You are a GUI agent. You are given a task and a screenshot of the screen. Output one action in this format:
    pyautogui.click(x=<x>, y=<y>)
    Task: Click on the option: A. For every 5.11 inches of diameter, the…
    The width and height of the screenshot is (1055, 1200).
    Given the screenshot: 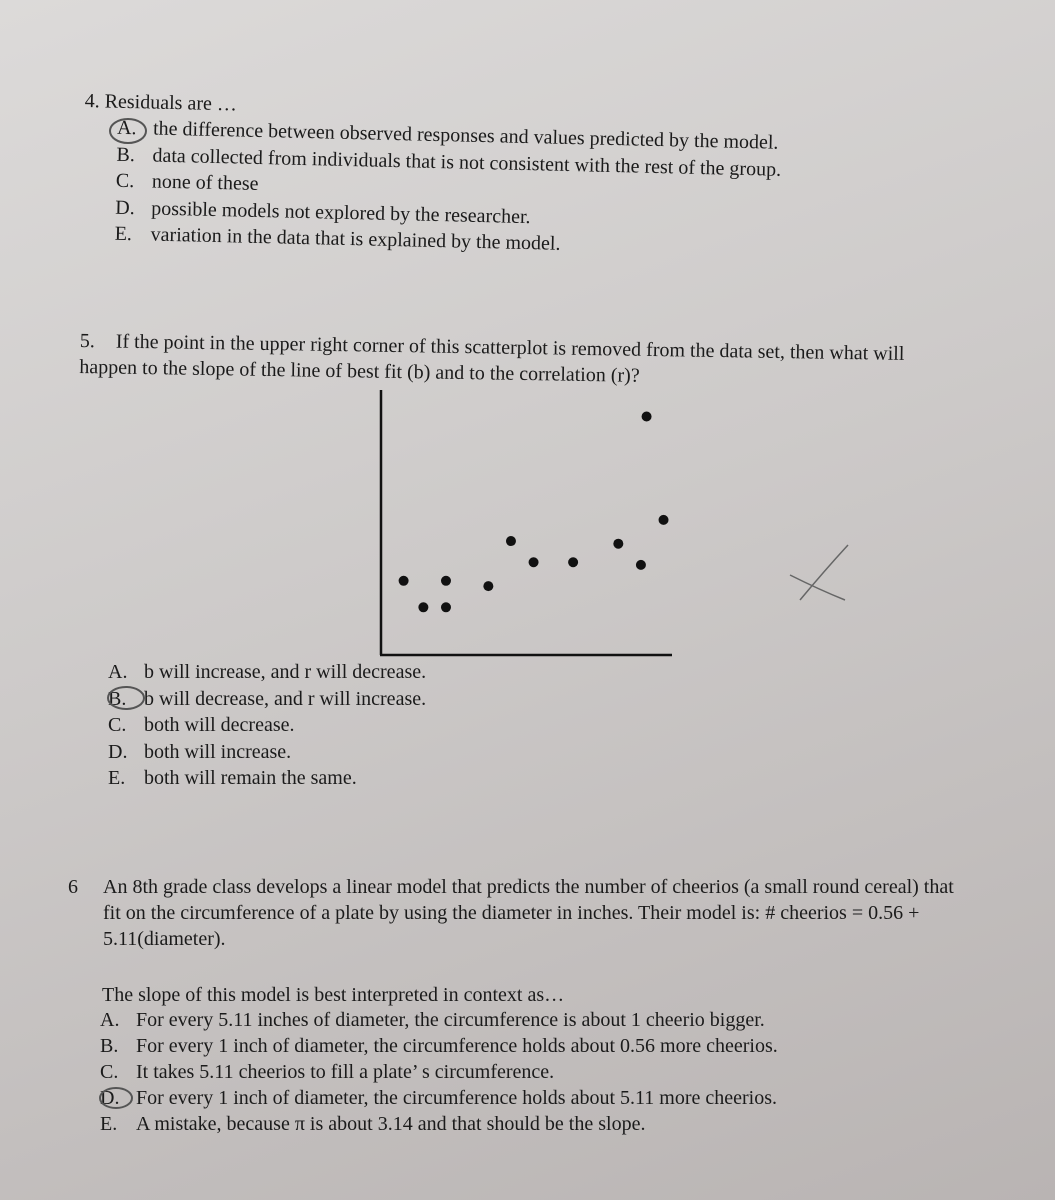 What is the action you would take?
    pyautogui.click(x=432, y=1020)
    